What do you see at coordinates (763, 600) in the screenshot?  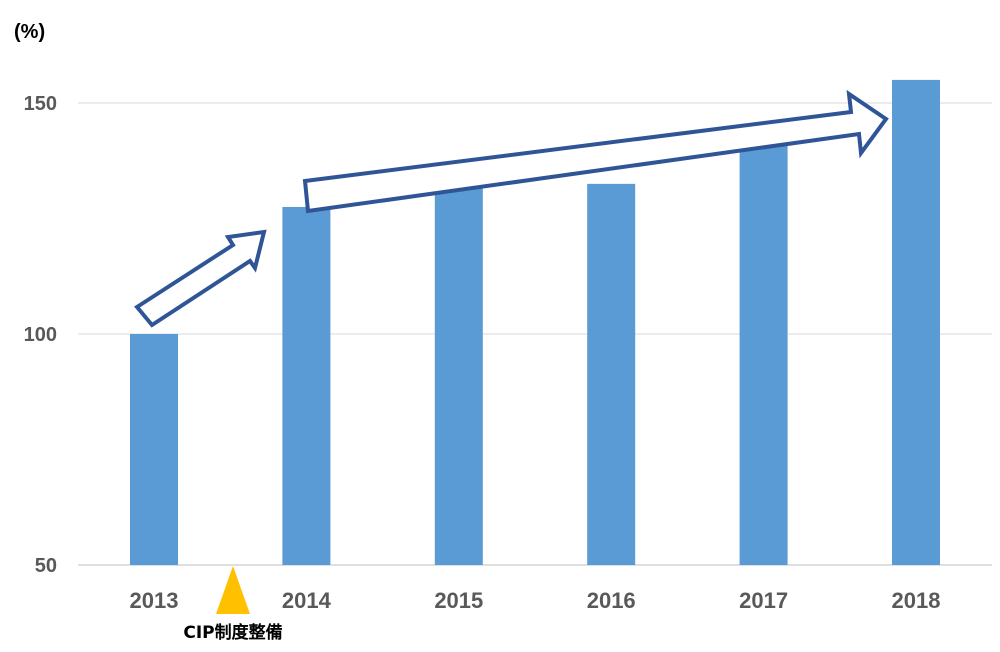 I see `x-tick-label: 2017` at bounding box center [763, 600].